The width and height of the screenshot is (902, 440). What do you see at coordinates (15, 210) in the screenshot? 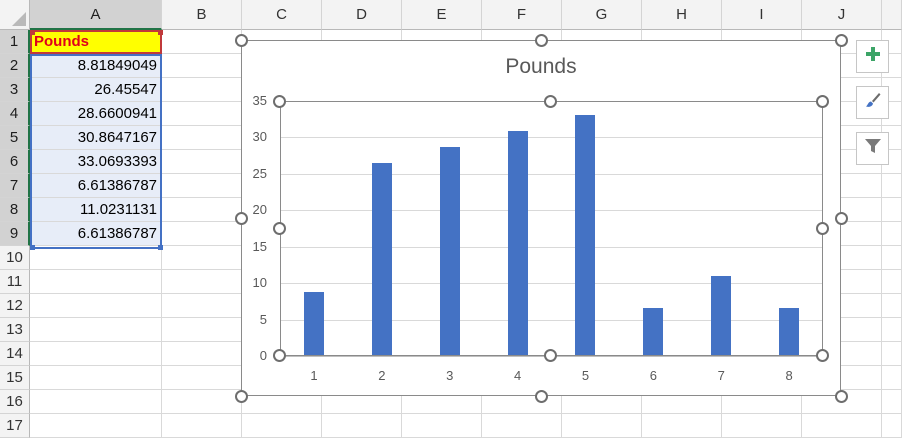
I see `row-header-8: 8` at bounding box center [15, 210].